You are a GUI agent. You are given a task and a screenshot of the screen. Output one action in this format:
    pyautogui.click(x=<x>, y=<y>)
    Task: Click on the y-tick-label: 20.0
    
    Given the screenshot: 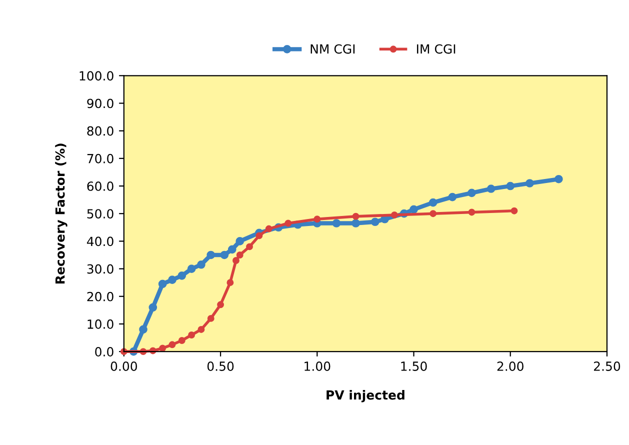 What is the action you would take?
    pyautogui.click(x=100, y=297)
    